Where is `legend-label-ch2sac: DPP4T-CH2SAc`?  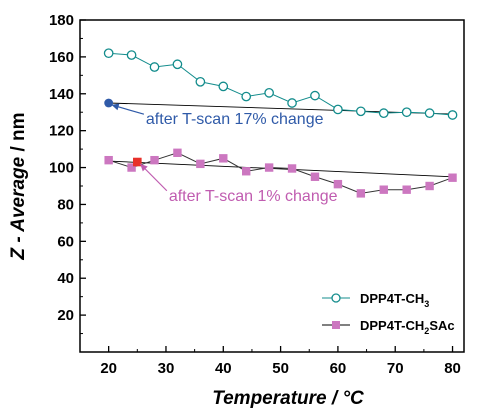
legend-label-ch2sac: DPP4T-CH2SAc is located at coordinates (407, 327).